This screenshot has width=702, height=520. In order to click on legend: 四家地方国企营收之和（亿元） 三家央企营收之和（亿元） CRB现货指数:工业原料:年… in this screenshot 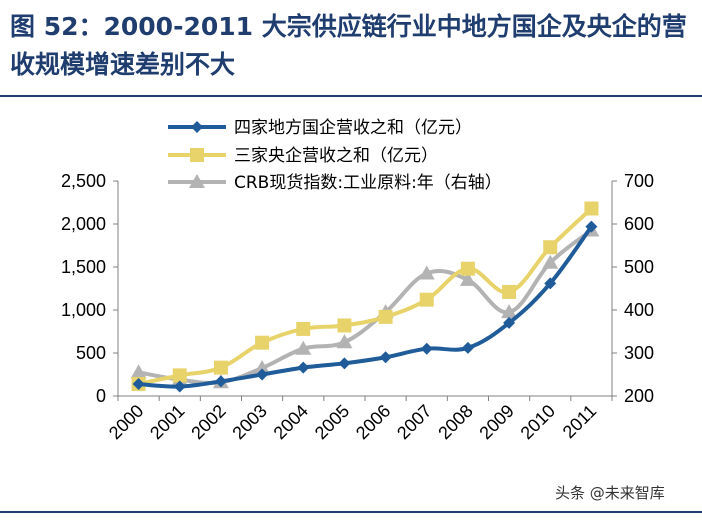, I will do `click(335, 155)`.